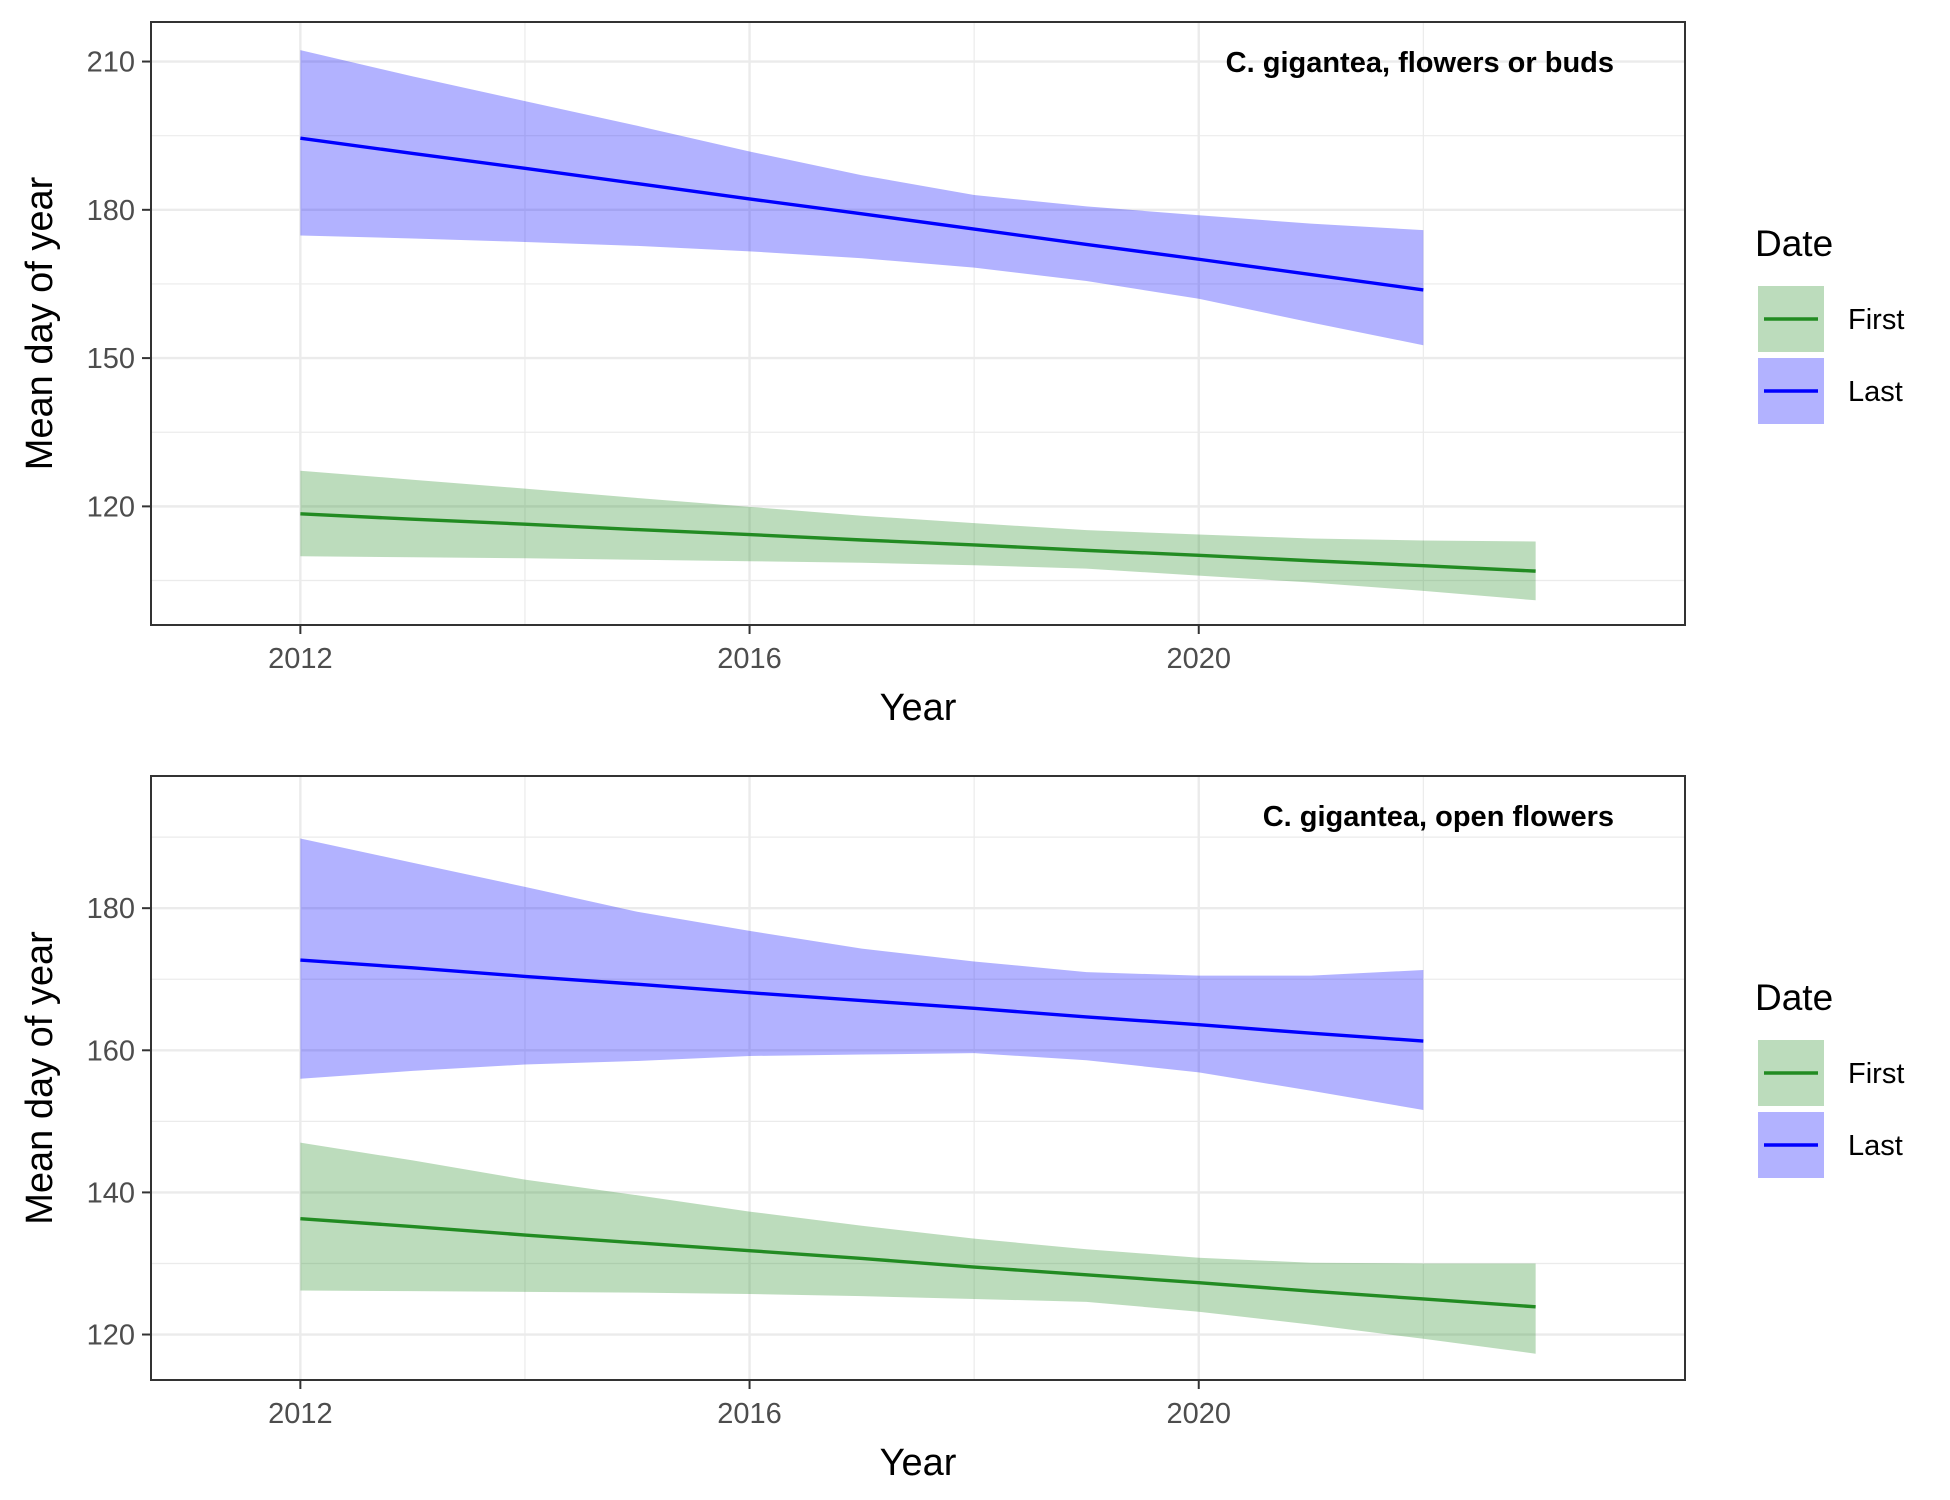 This screenshot has width=1950, height=1500. What do you see at coordinates (111, 63) in the screenshot?
I see `y-tick-label: 210` at bounding box center [111, 63].